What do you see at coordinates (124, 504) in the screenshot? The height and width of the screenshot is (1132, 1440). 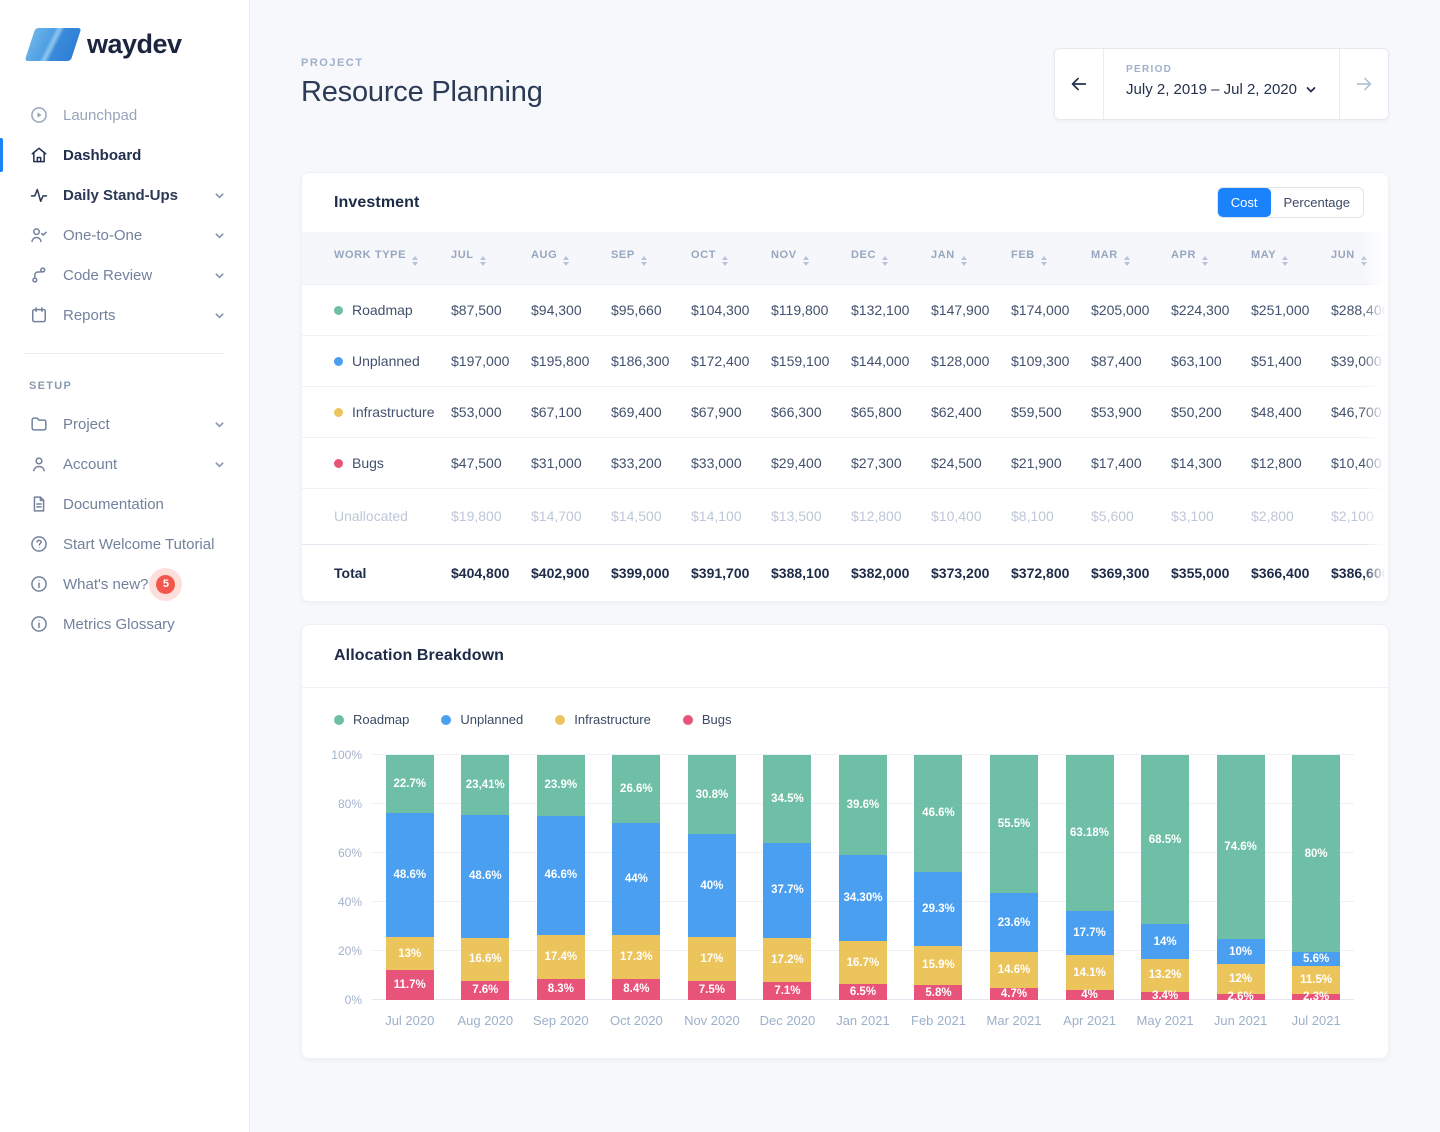 I see `sidebar-item-documentation: Documentation` at bounding box center [124, 504].